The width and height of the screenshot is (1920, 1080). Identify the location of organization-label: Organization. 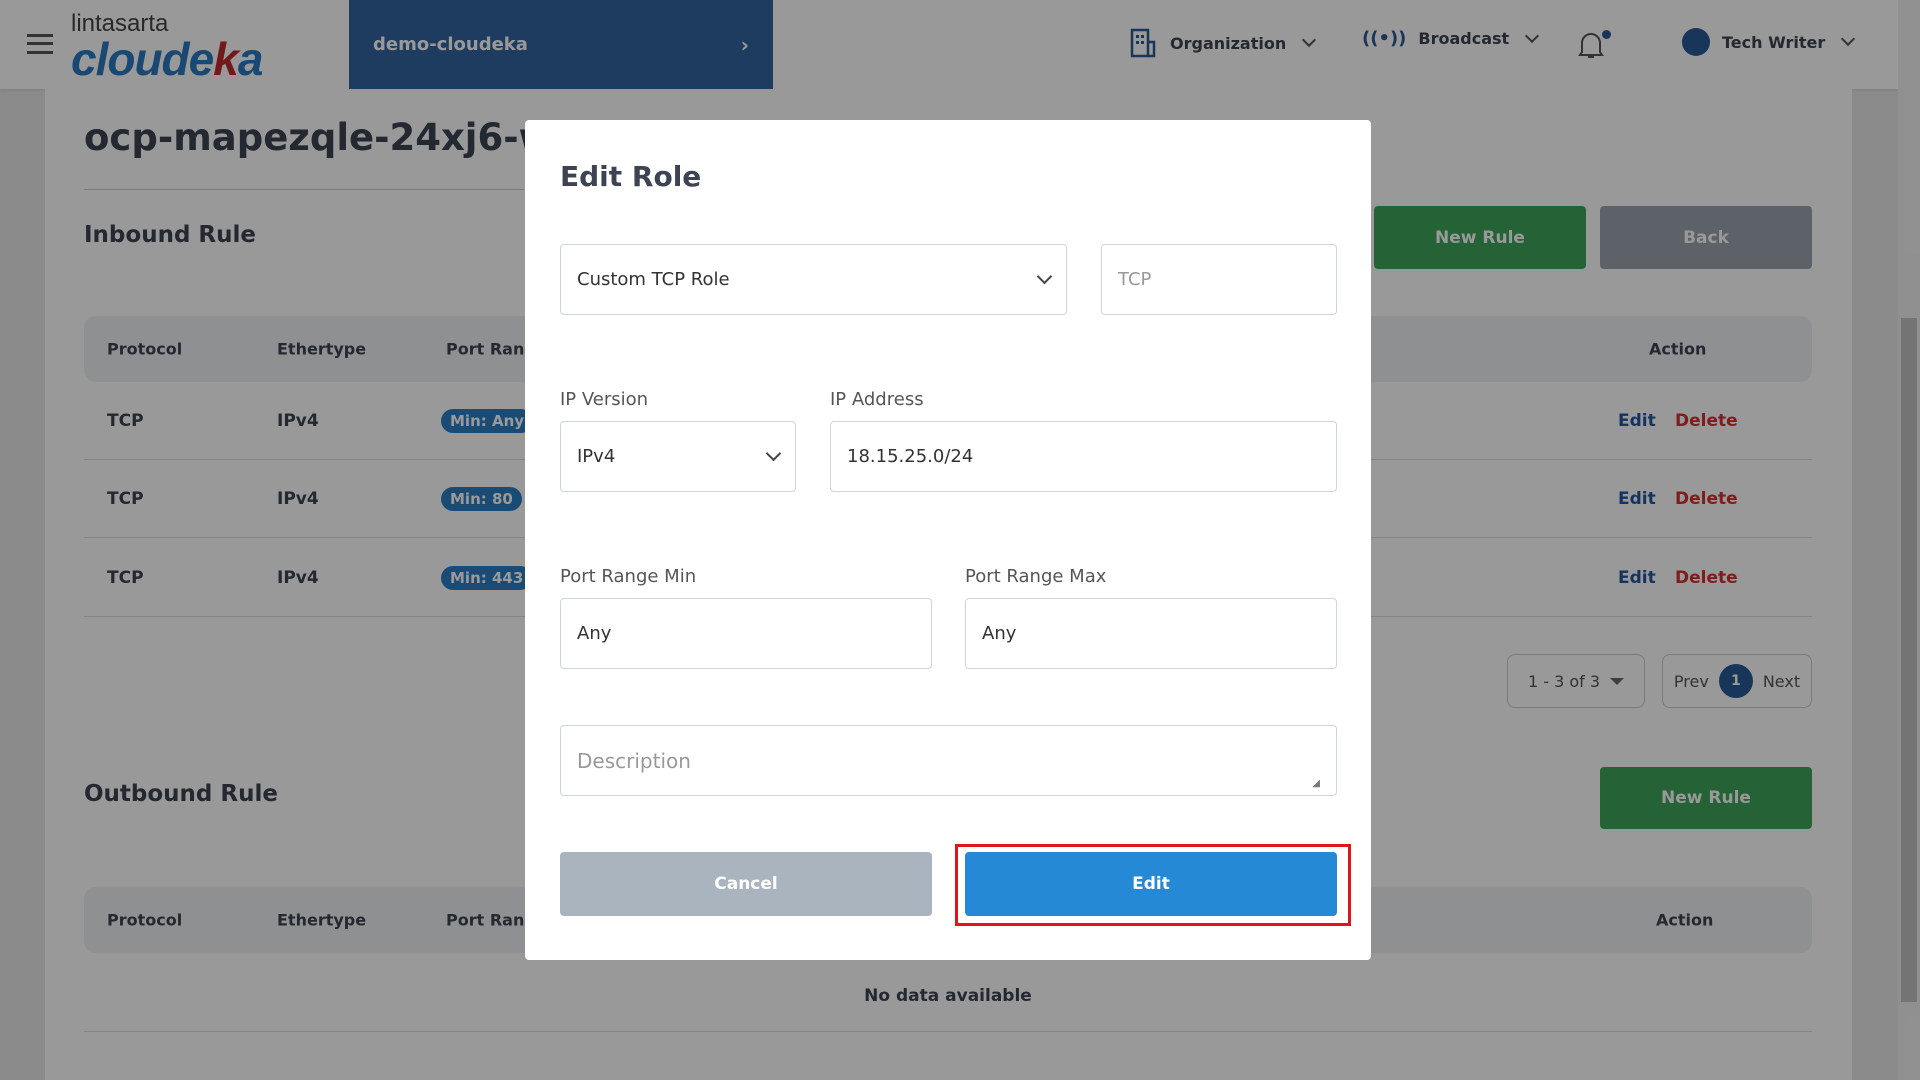
(1228, 43).